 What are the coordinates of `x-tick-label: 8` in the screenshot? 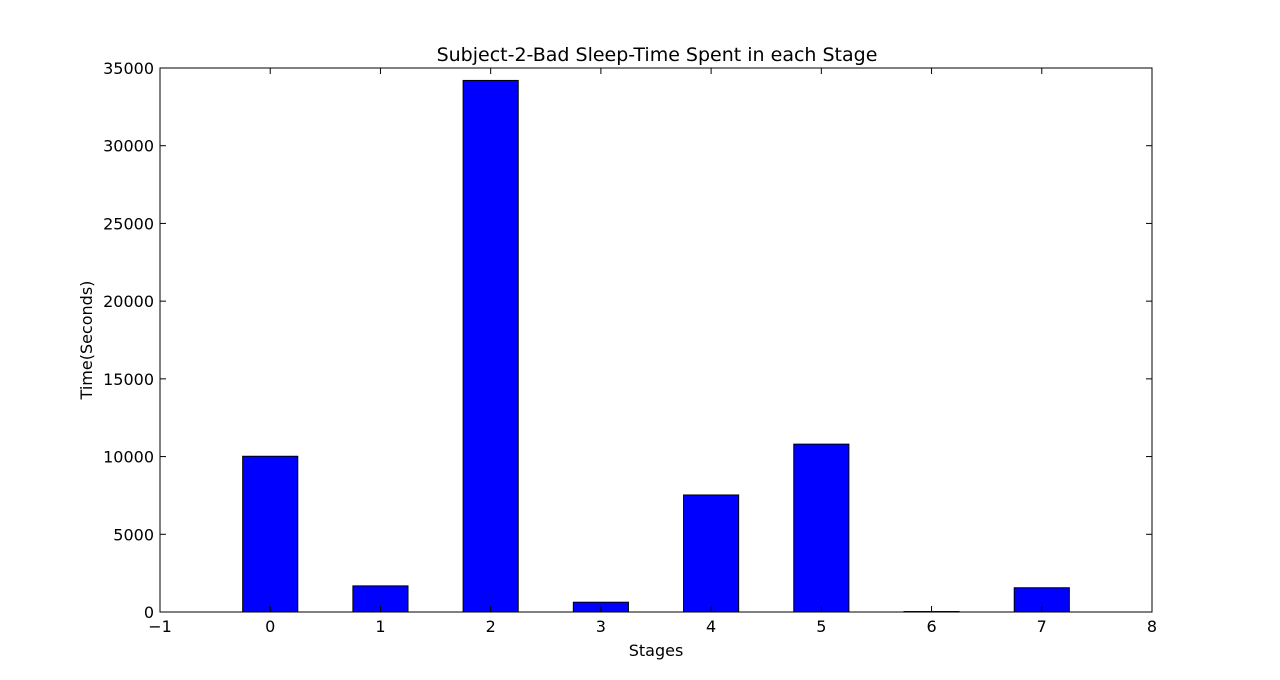 It's located at (1152, 626).